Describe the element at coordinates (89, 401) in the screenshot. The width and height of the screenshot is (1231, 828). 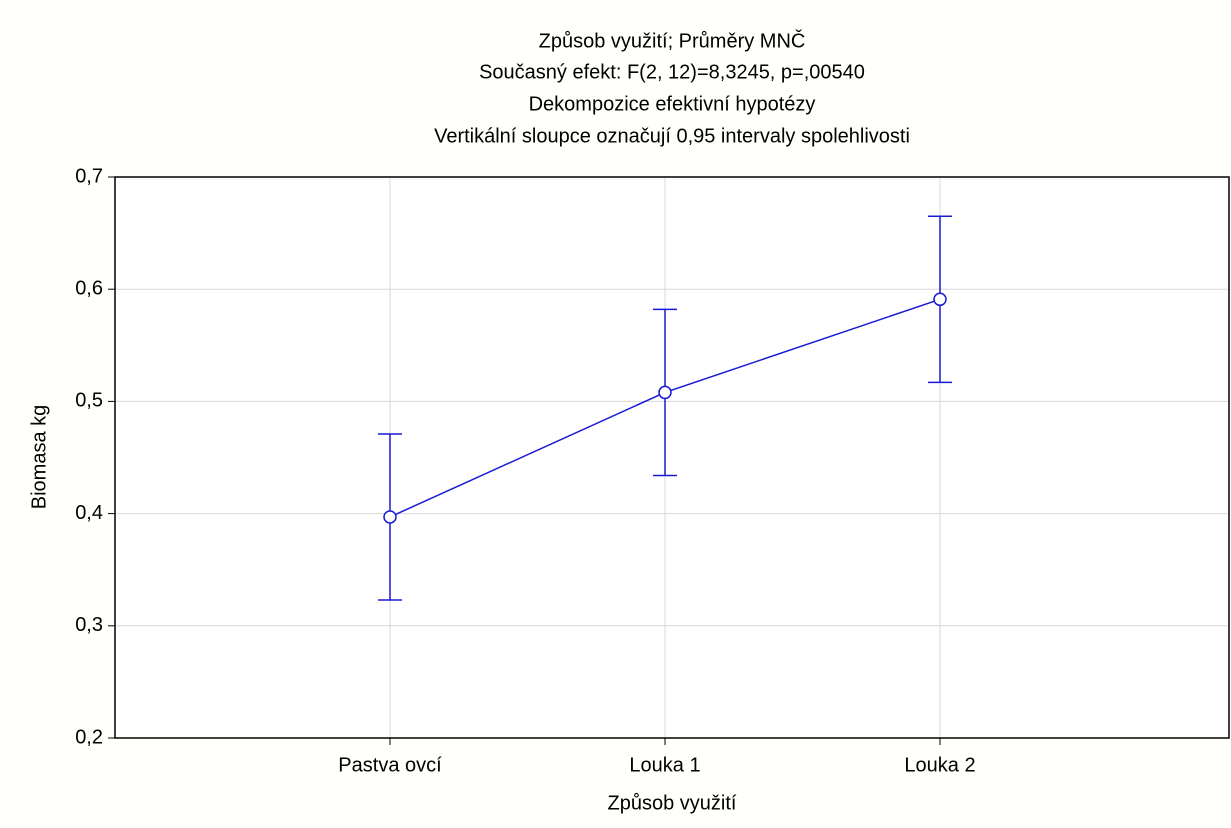
I see `y-tick-label: 0,5` at that location.